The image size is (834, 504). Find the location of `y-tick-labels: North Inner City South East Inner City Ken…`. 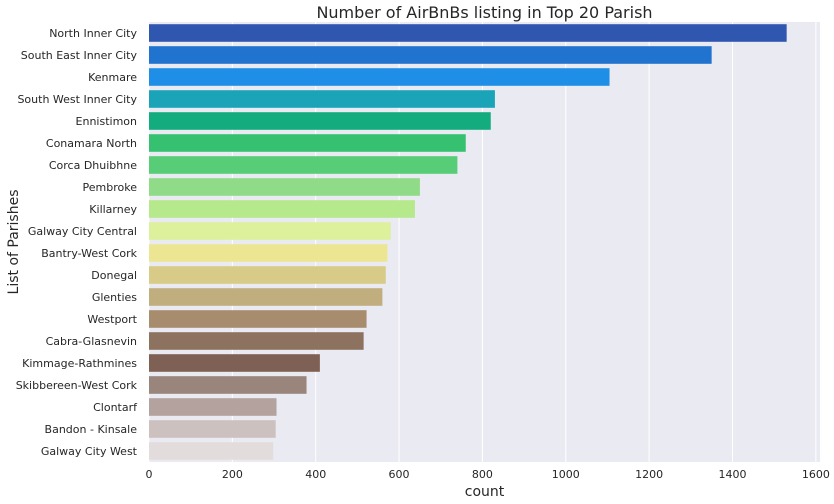

y-tick-labels: North Inner City South East Inner City Ken… is located at coordinates (77, 242).